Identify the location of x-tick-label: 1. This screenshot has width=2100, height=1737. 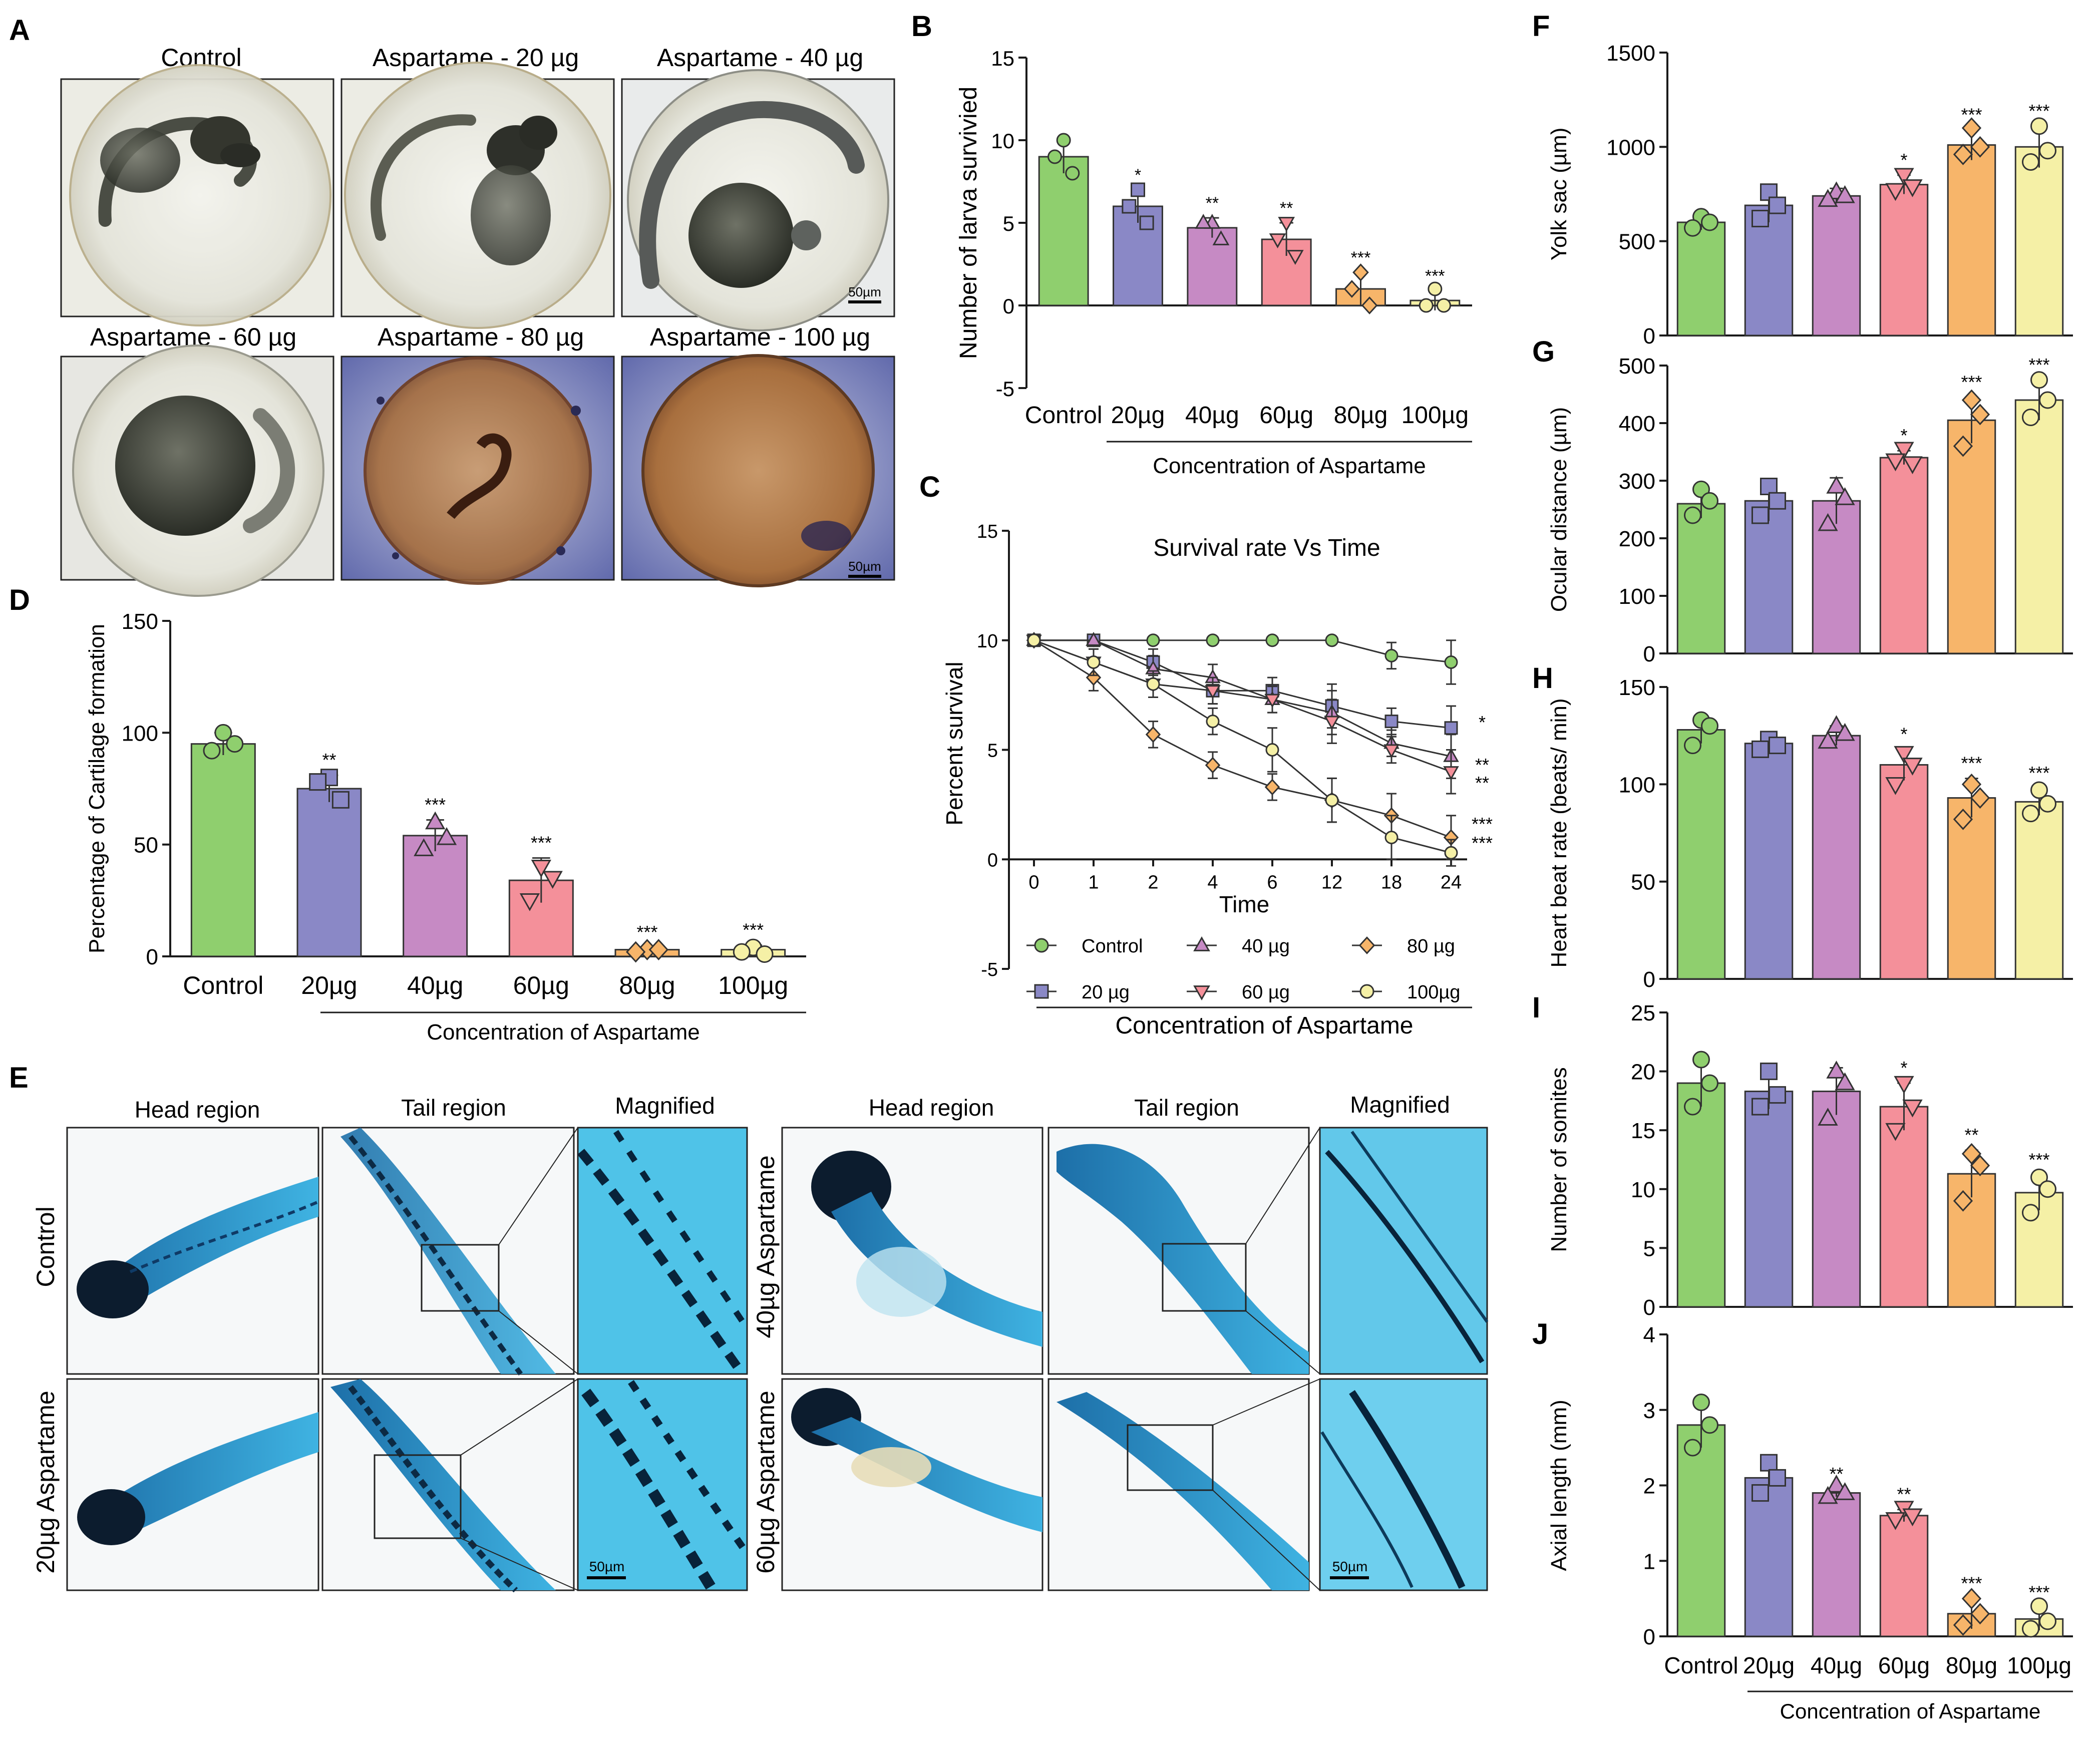
(1093, 882).